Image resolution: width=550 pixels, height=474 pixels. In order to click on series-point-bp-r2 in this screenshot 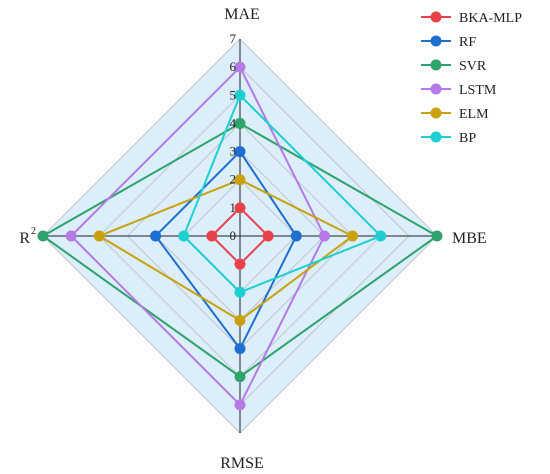, I will do `click(184, 236)`.